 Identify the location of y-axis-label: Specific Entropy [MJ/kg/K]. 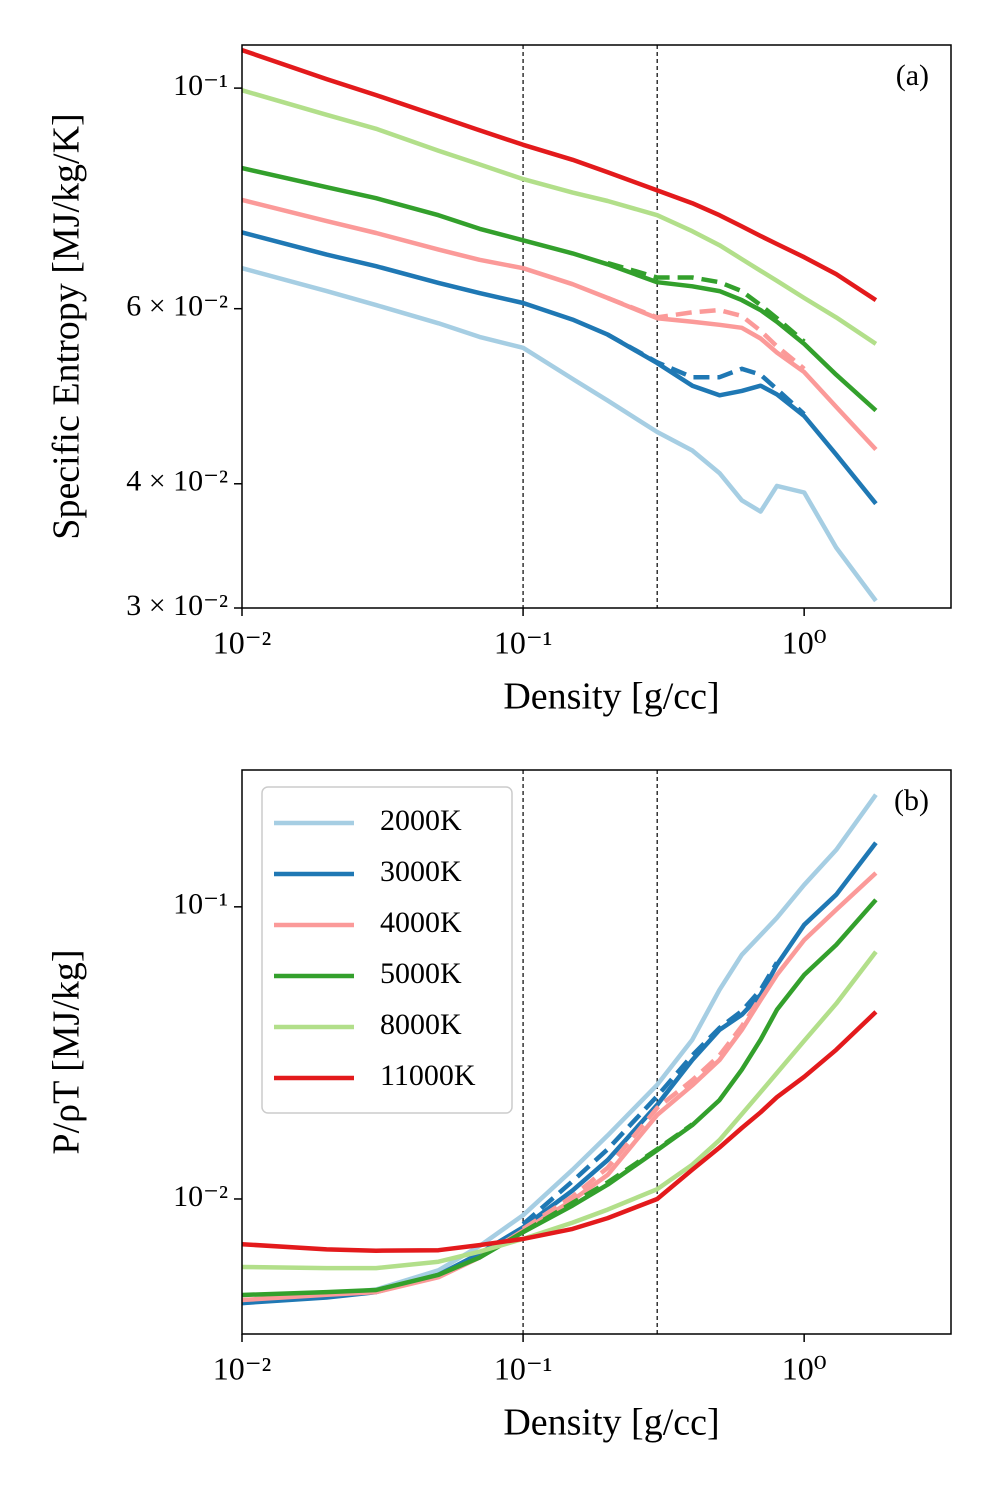
(67, 326).